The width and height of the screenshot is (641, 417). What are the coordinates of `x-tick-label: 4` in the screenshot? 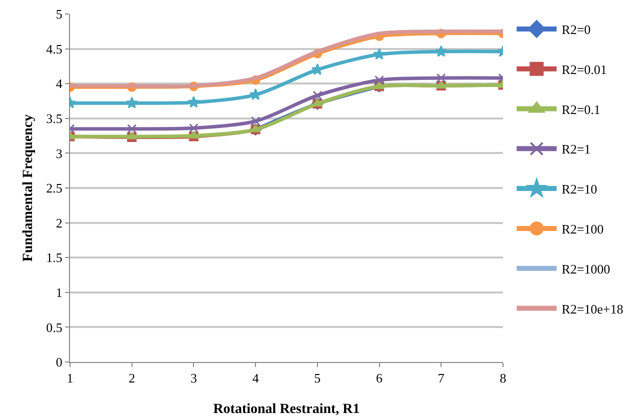 It's located at (256, 378).